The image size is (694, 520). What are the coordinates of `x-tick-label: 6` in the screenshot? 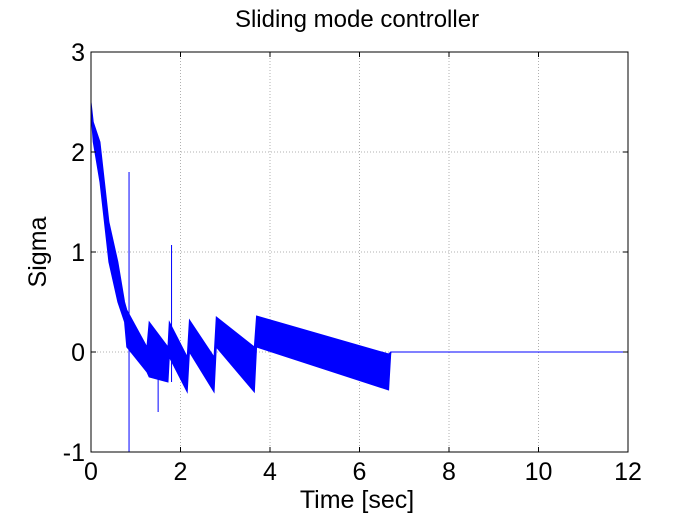 It's located at (360, 472).